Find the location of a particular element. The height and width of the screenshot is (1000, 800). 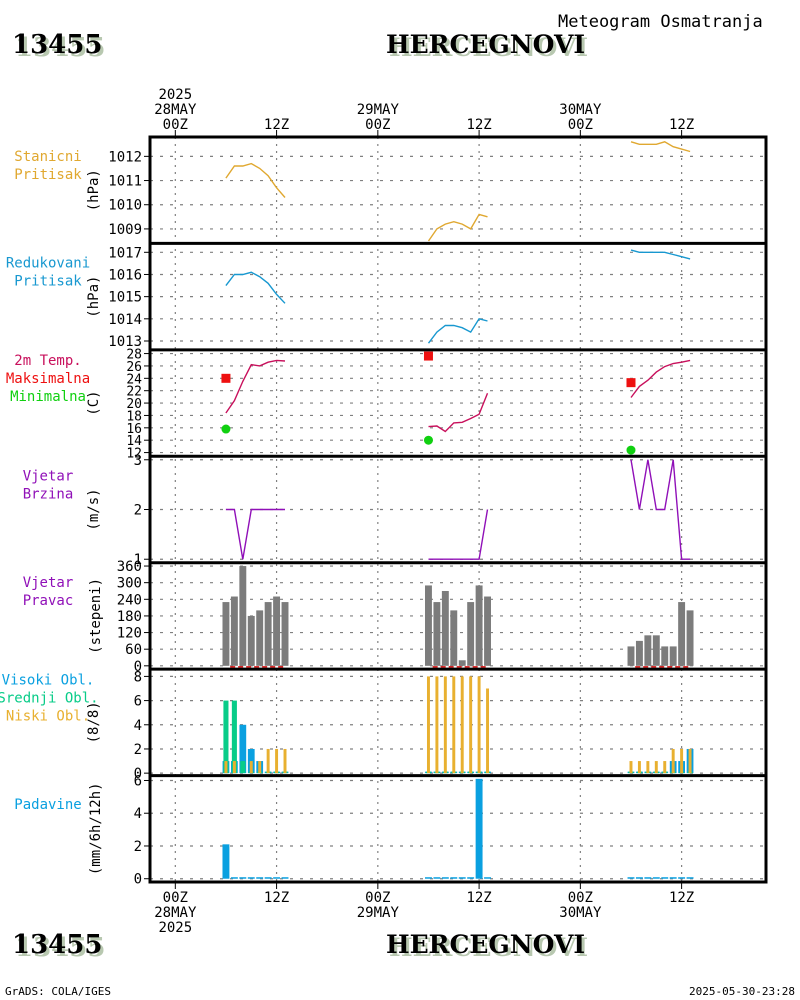

panel-label: Padavine is located at coordinates (47, 805).